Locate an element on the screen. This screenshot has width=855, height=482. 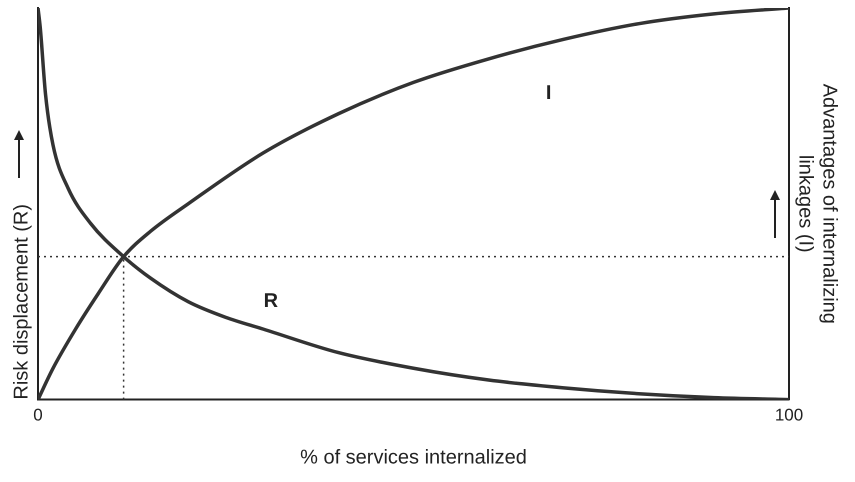
y-axis-title: Risk displacement (R) is located at coordinates (21, 302).